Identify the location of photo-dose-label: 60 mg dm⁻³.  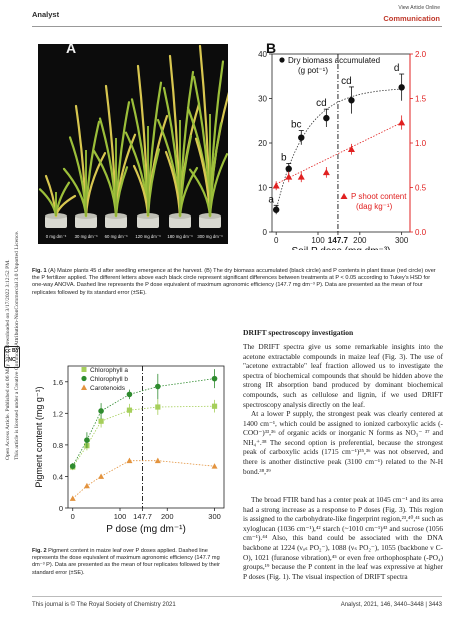
(116, 236).